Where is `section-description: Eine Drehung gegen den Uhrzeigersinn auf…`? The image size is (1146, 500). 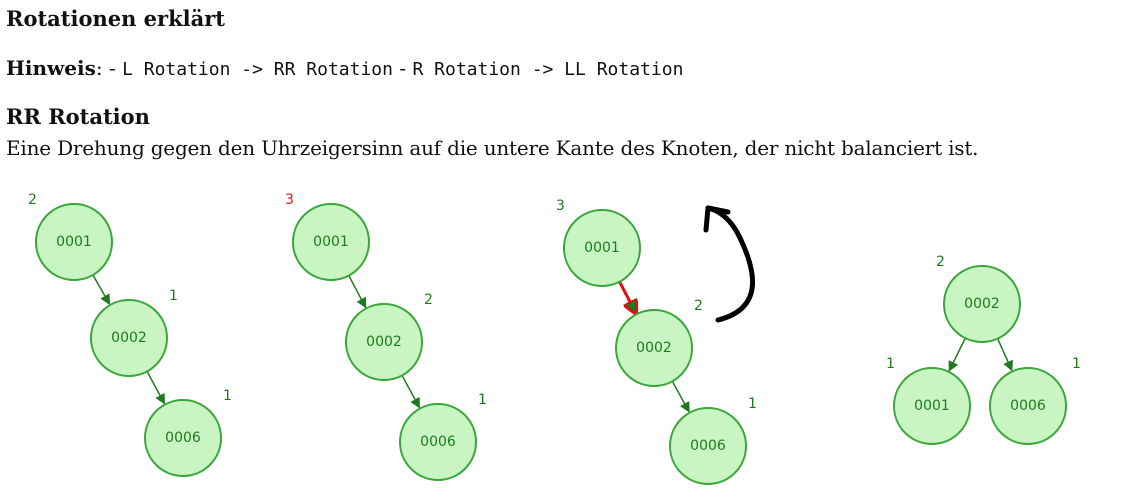
section-description: Eine Drehung gegen den Uhrzeigersinn auf… is located at coordinates (492, 148).